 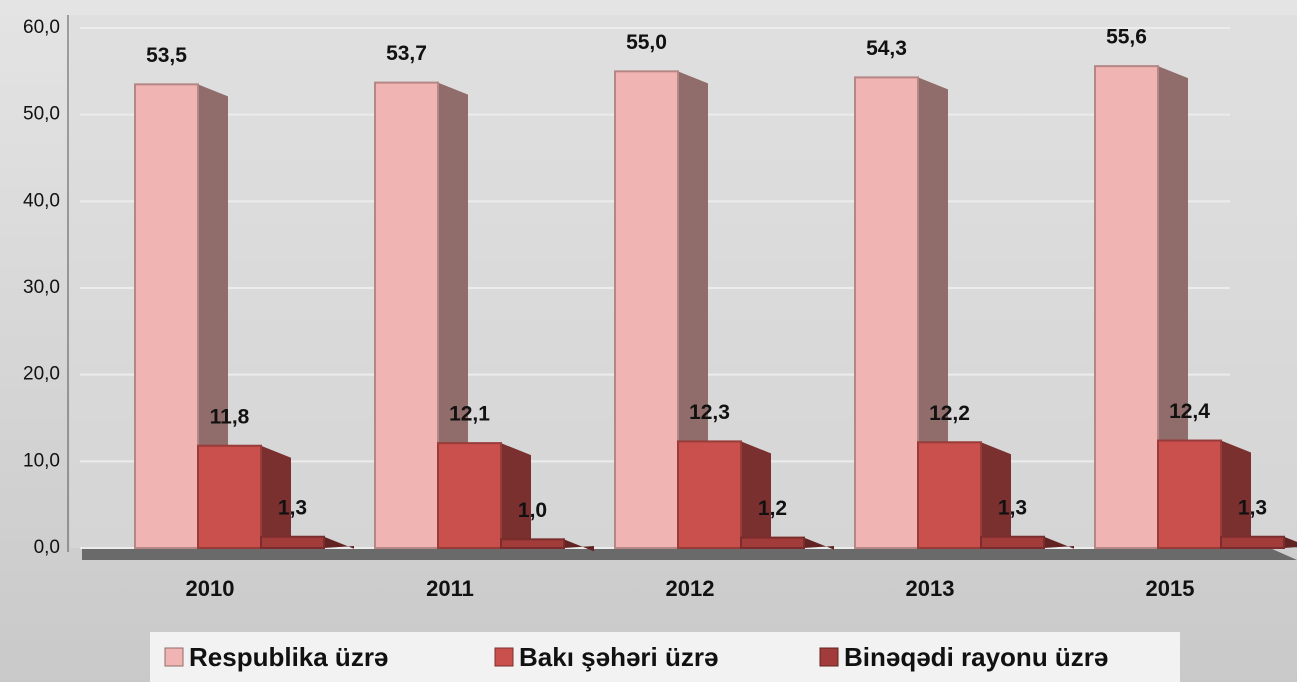 What do you see at coordinates (41, 460) in the screenshot?
I see `y-tick-label: 10,0` at bounding box center [41, 460].